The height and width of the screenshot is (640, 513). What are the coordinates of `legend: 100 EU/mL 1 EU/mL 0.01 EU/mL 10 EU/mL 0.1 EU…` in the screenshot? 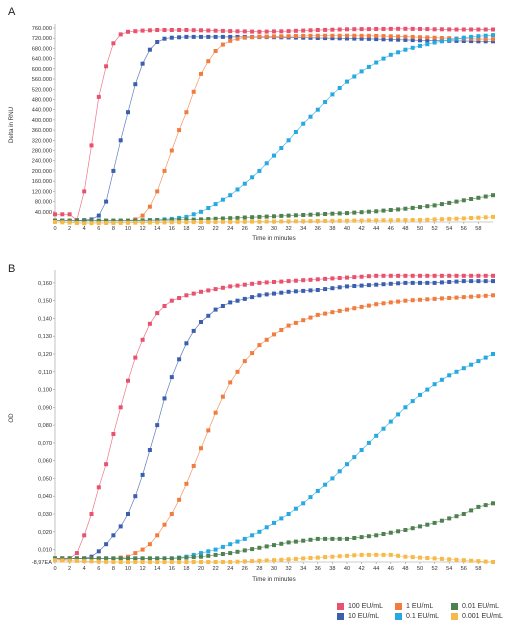 It's located at (422, 611).